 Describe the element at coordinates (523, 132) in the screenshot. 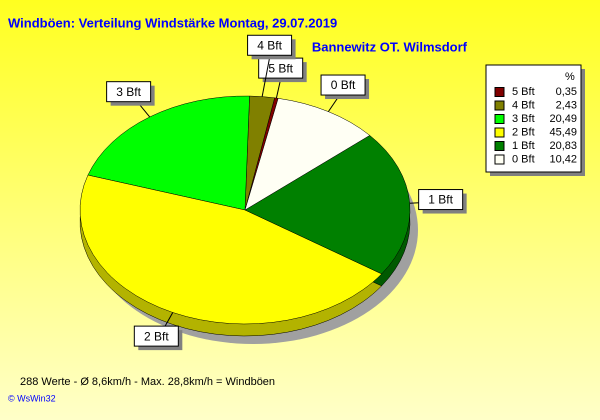

I see `legend-label: 2 Bft` at that location.